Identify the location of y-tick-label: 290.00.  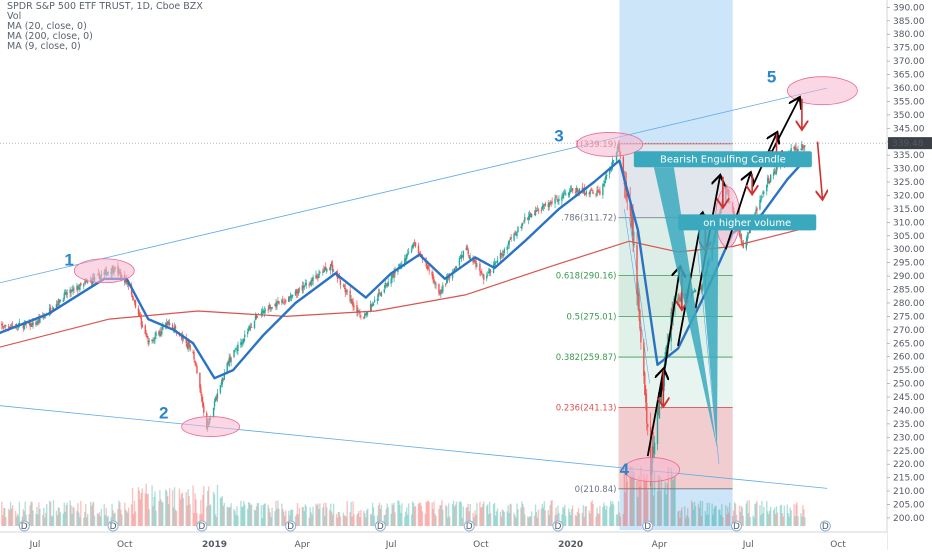
(909, 277).